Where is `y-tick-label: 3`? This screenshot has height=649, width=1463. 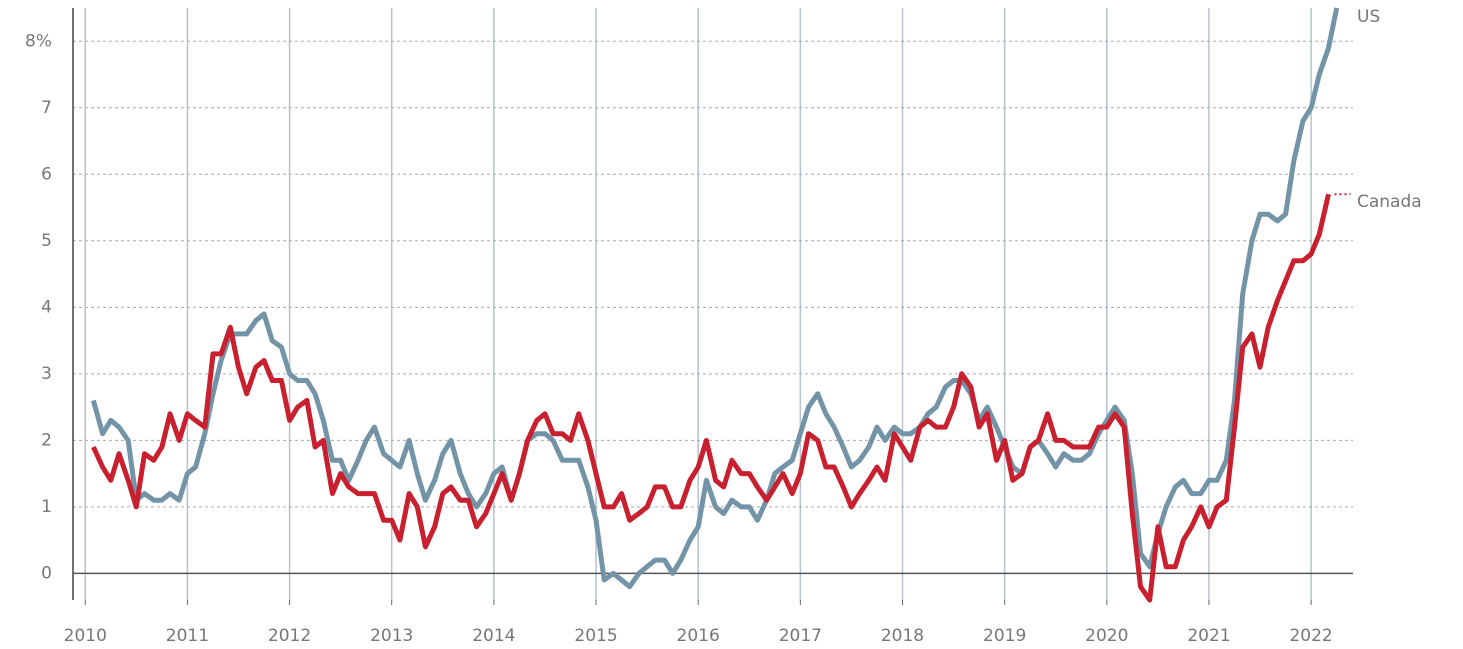
y-tick-label: 3 is located at coordinates (46, 374).